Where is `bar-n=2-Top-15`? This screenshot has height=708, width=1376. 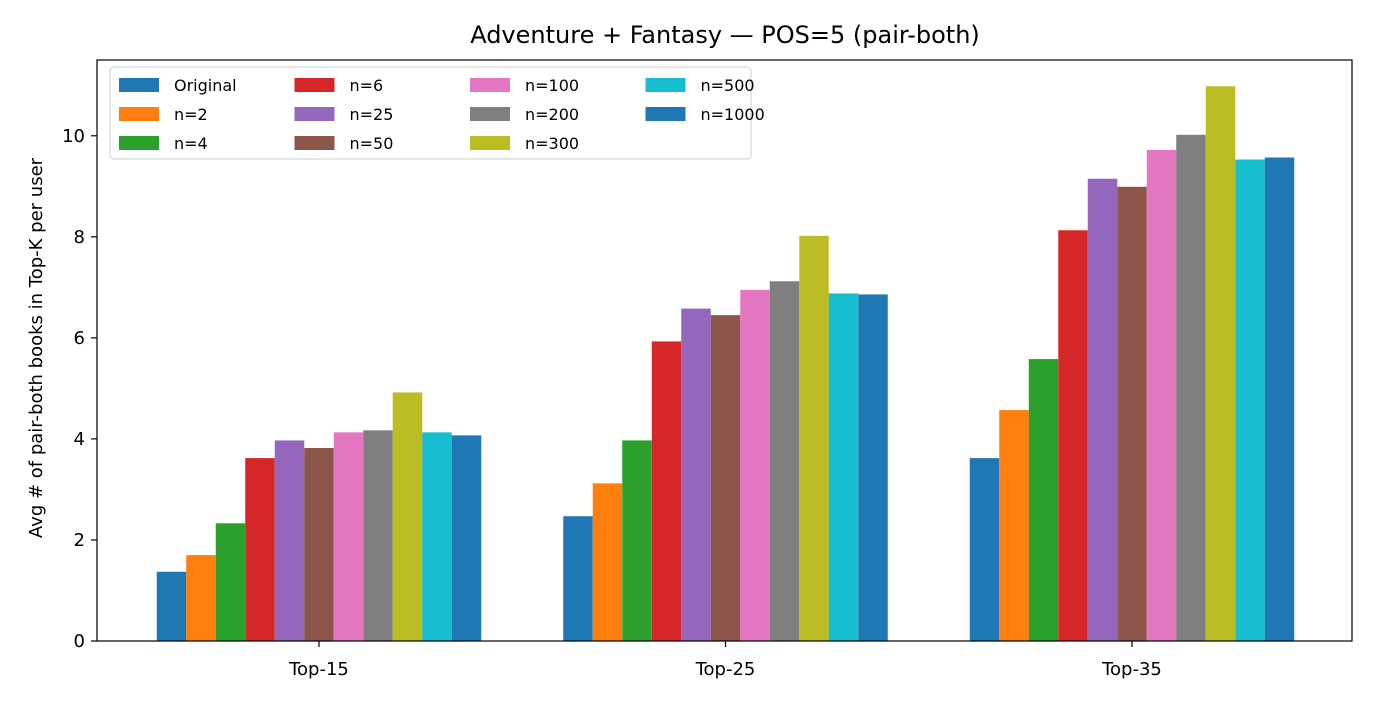
bar-n=2-Top-15 is located at coordinates (201, 598).